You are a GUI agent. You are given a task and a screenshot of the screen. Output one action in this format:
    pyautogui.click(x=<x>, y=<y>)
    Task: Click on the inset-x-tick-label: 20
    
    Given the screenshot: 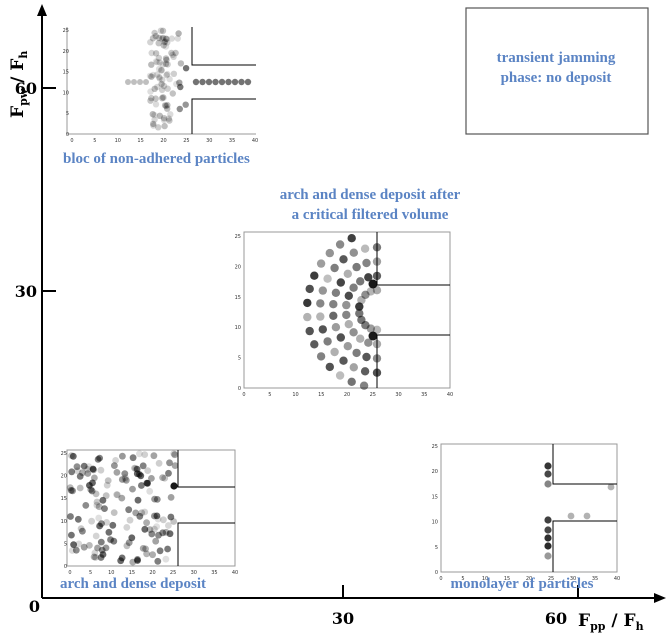 What is the action you would take?
    pyautogui.click(x=152, y=573)
    